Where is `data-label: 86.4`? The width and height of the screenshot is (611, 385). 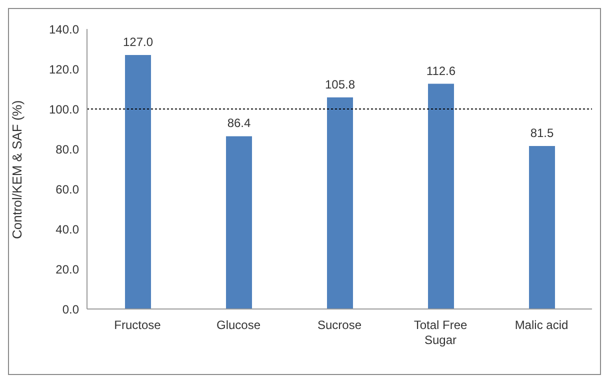
data-label: 86.4 is located at coordinates (239, 123).